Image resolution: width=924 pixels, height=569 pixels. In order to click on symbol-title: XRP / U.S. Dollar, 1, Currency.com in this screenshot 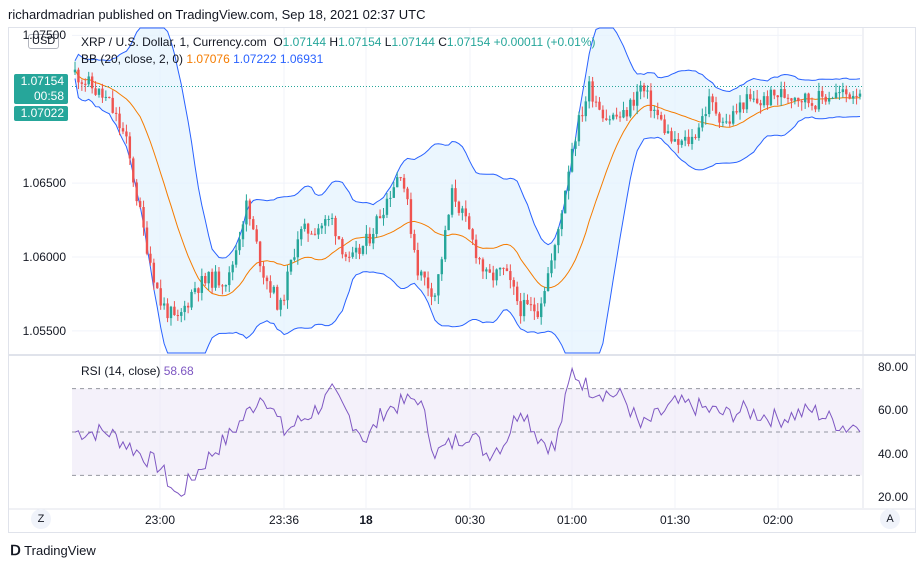, I will do `click(174, 42)`.